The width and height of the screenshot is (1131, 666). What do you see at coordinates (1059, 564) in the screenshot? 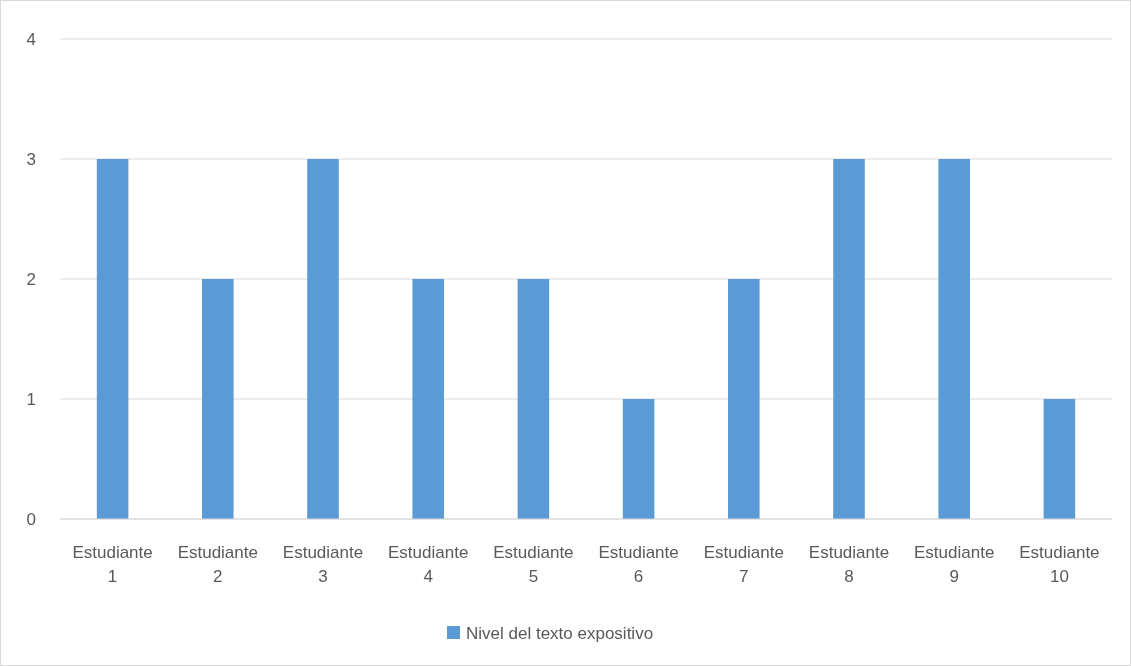
I see `x-tick-label: Estudiante 10` at bounding box center [1059, 564].